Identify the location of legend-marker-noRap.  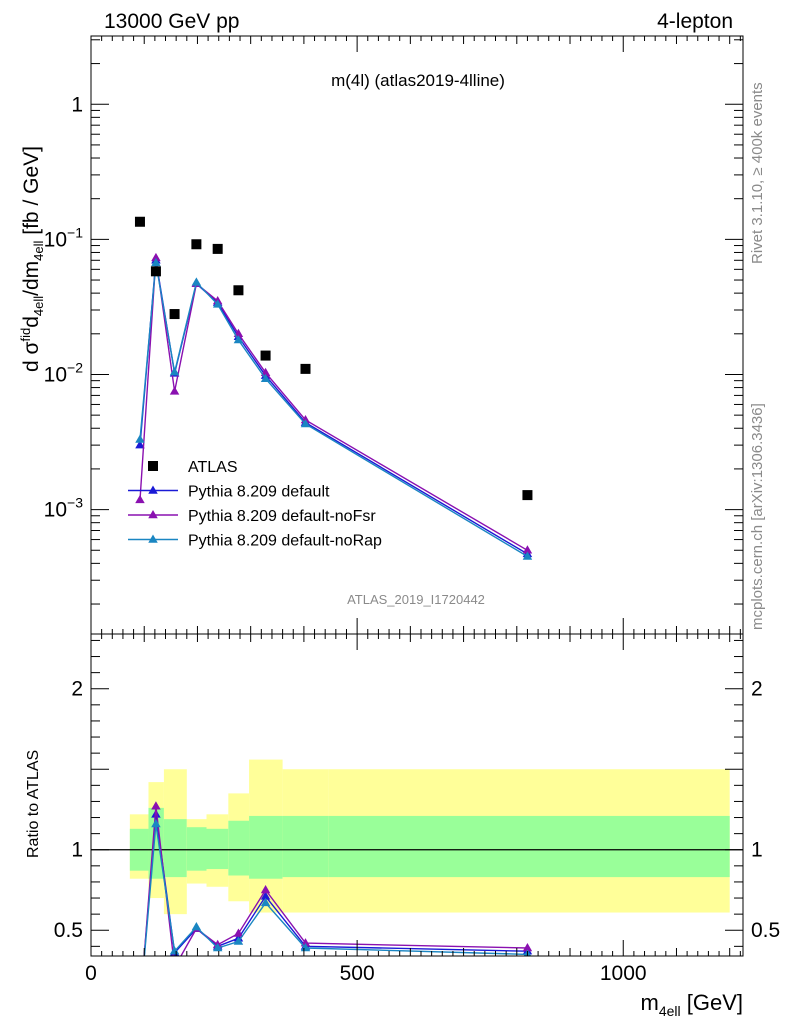
(153, 538).